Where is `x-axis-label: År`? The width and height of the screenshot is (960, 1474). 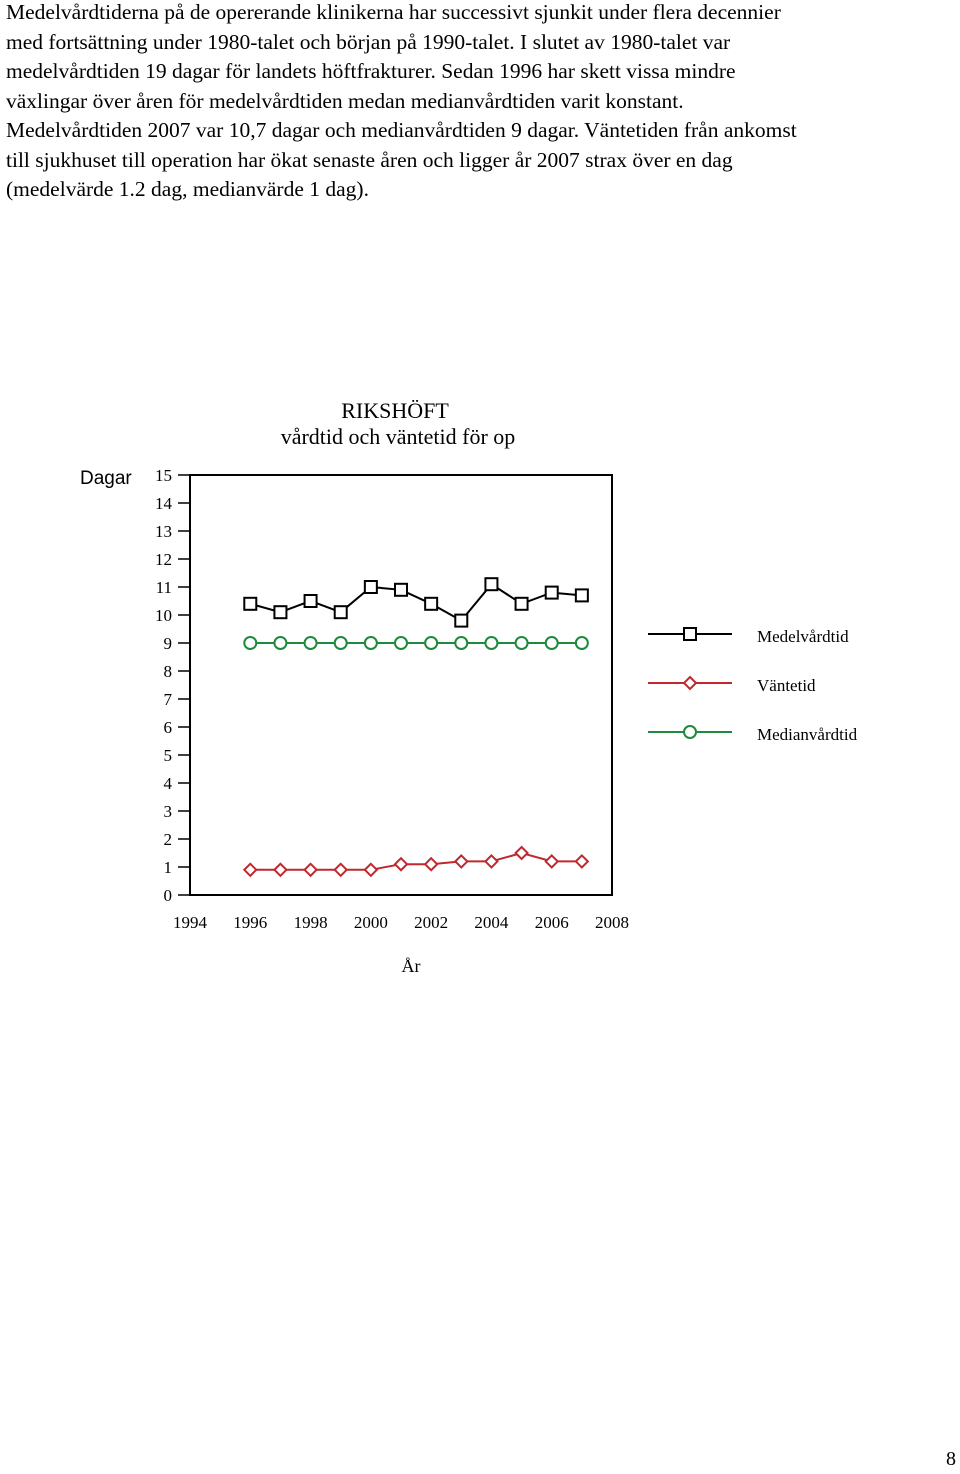
x-axis-label: År is located at coordinates (411, 966).